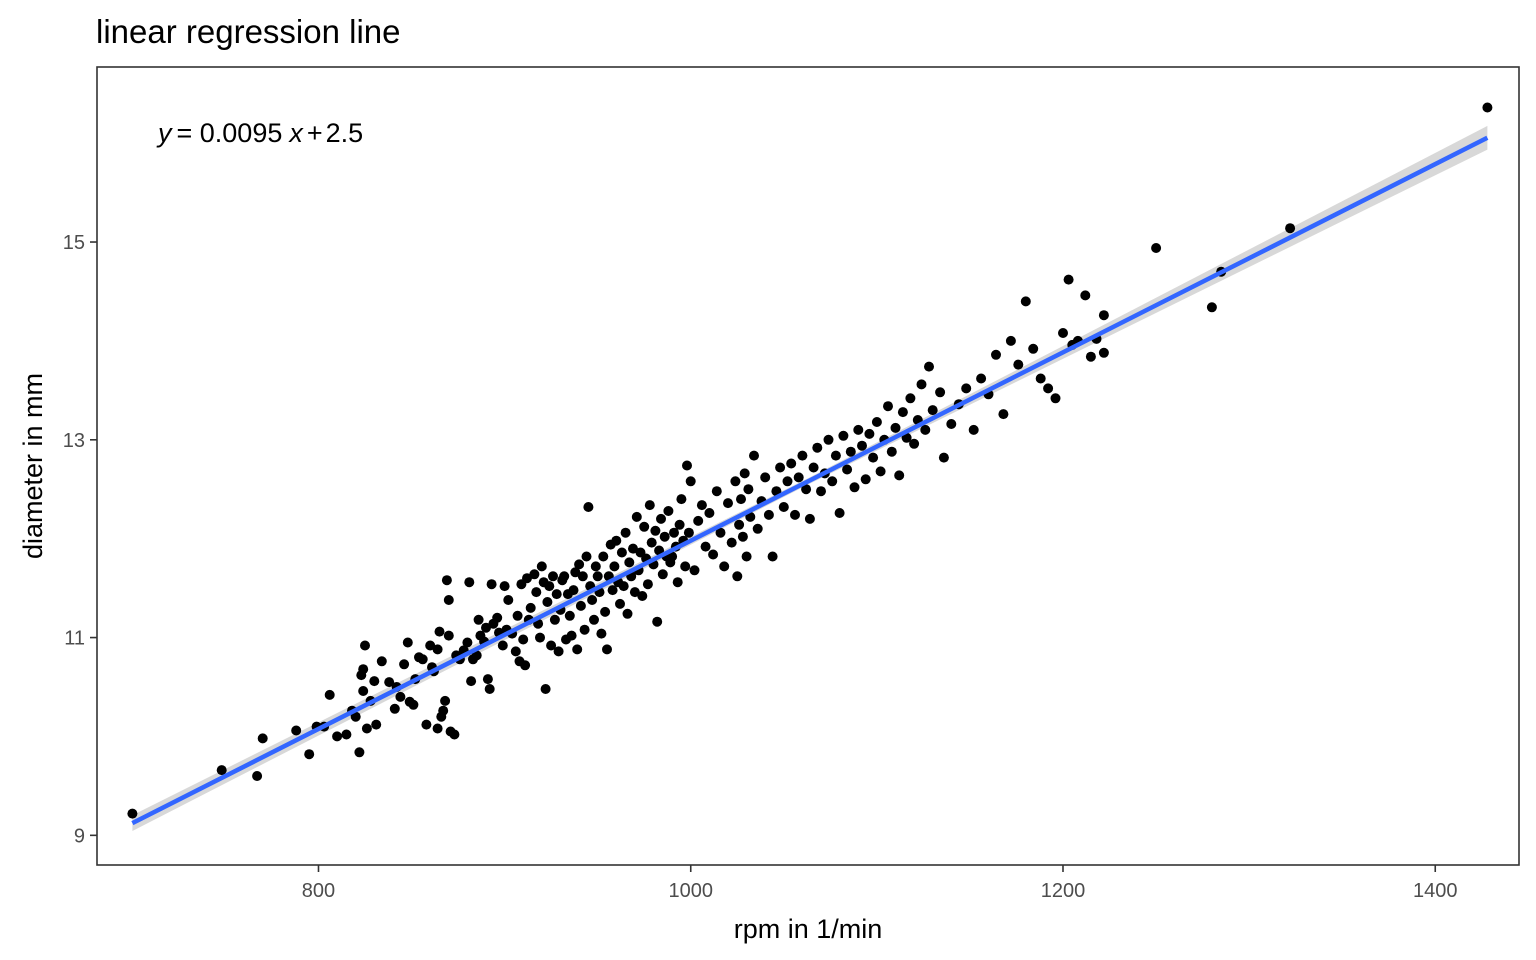 Image resolution: width=1536 pixels, height=960 pixels. Describe the element at coordinates (318, 891) in the screenshot. I see `x-tick-label: 800` at that location.